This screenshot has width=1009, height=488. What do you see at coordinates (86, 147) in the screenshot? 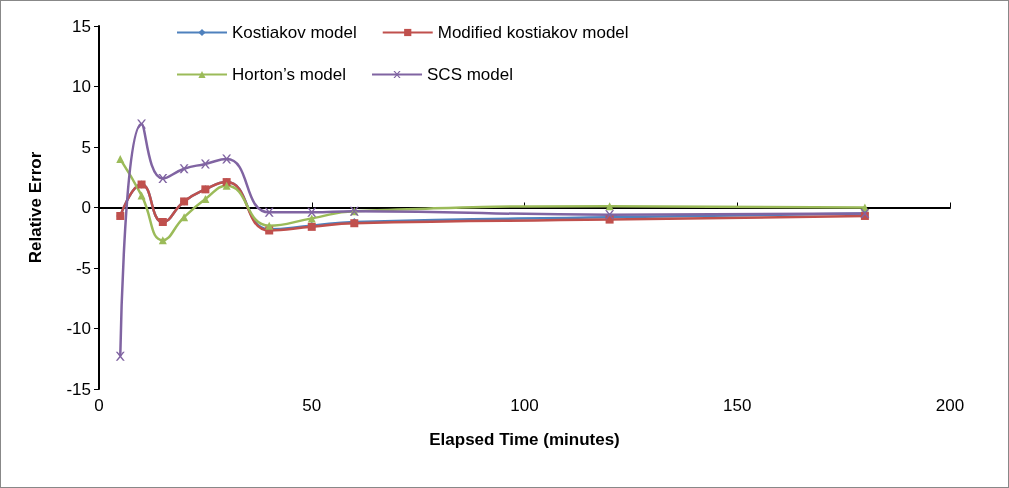
I see `y-tick-label: 5` at bounding box center [86, 147].